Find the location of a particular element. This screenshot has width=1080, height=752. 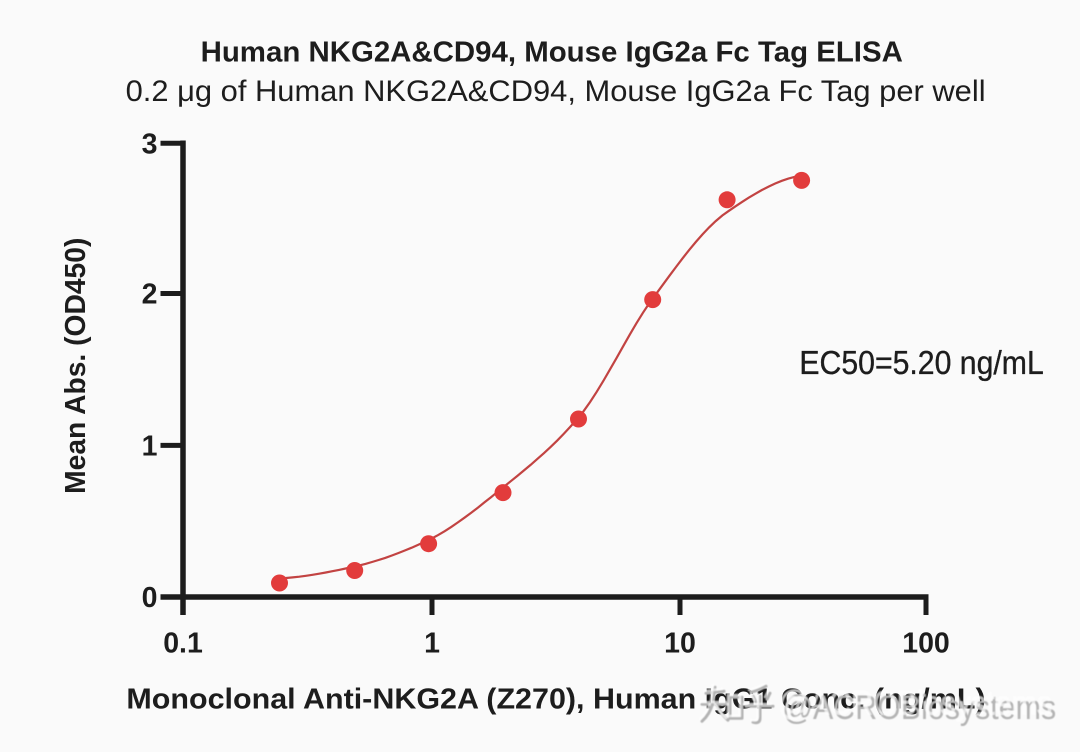

svg-text: EC50=5.20 ng/mL is located at coordinates (921, 363).